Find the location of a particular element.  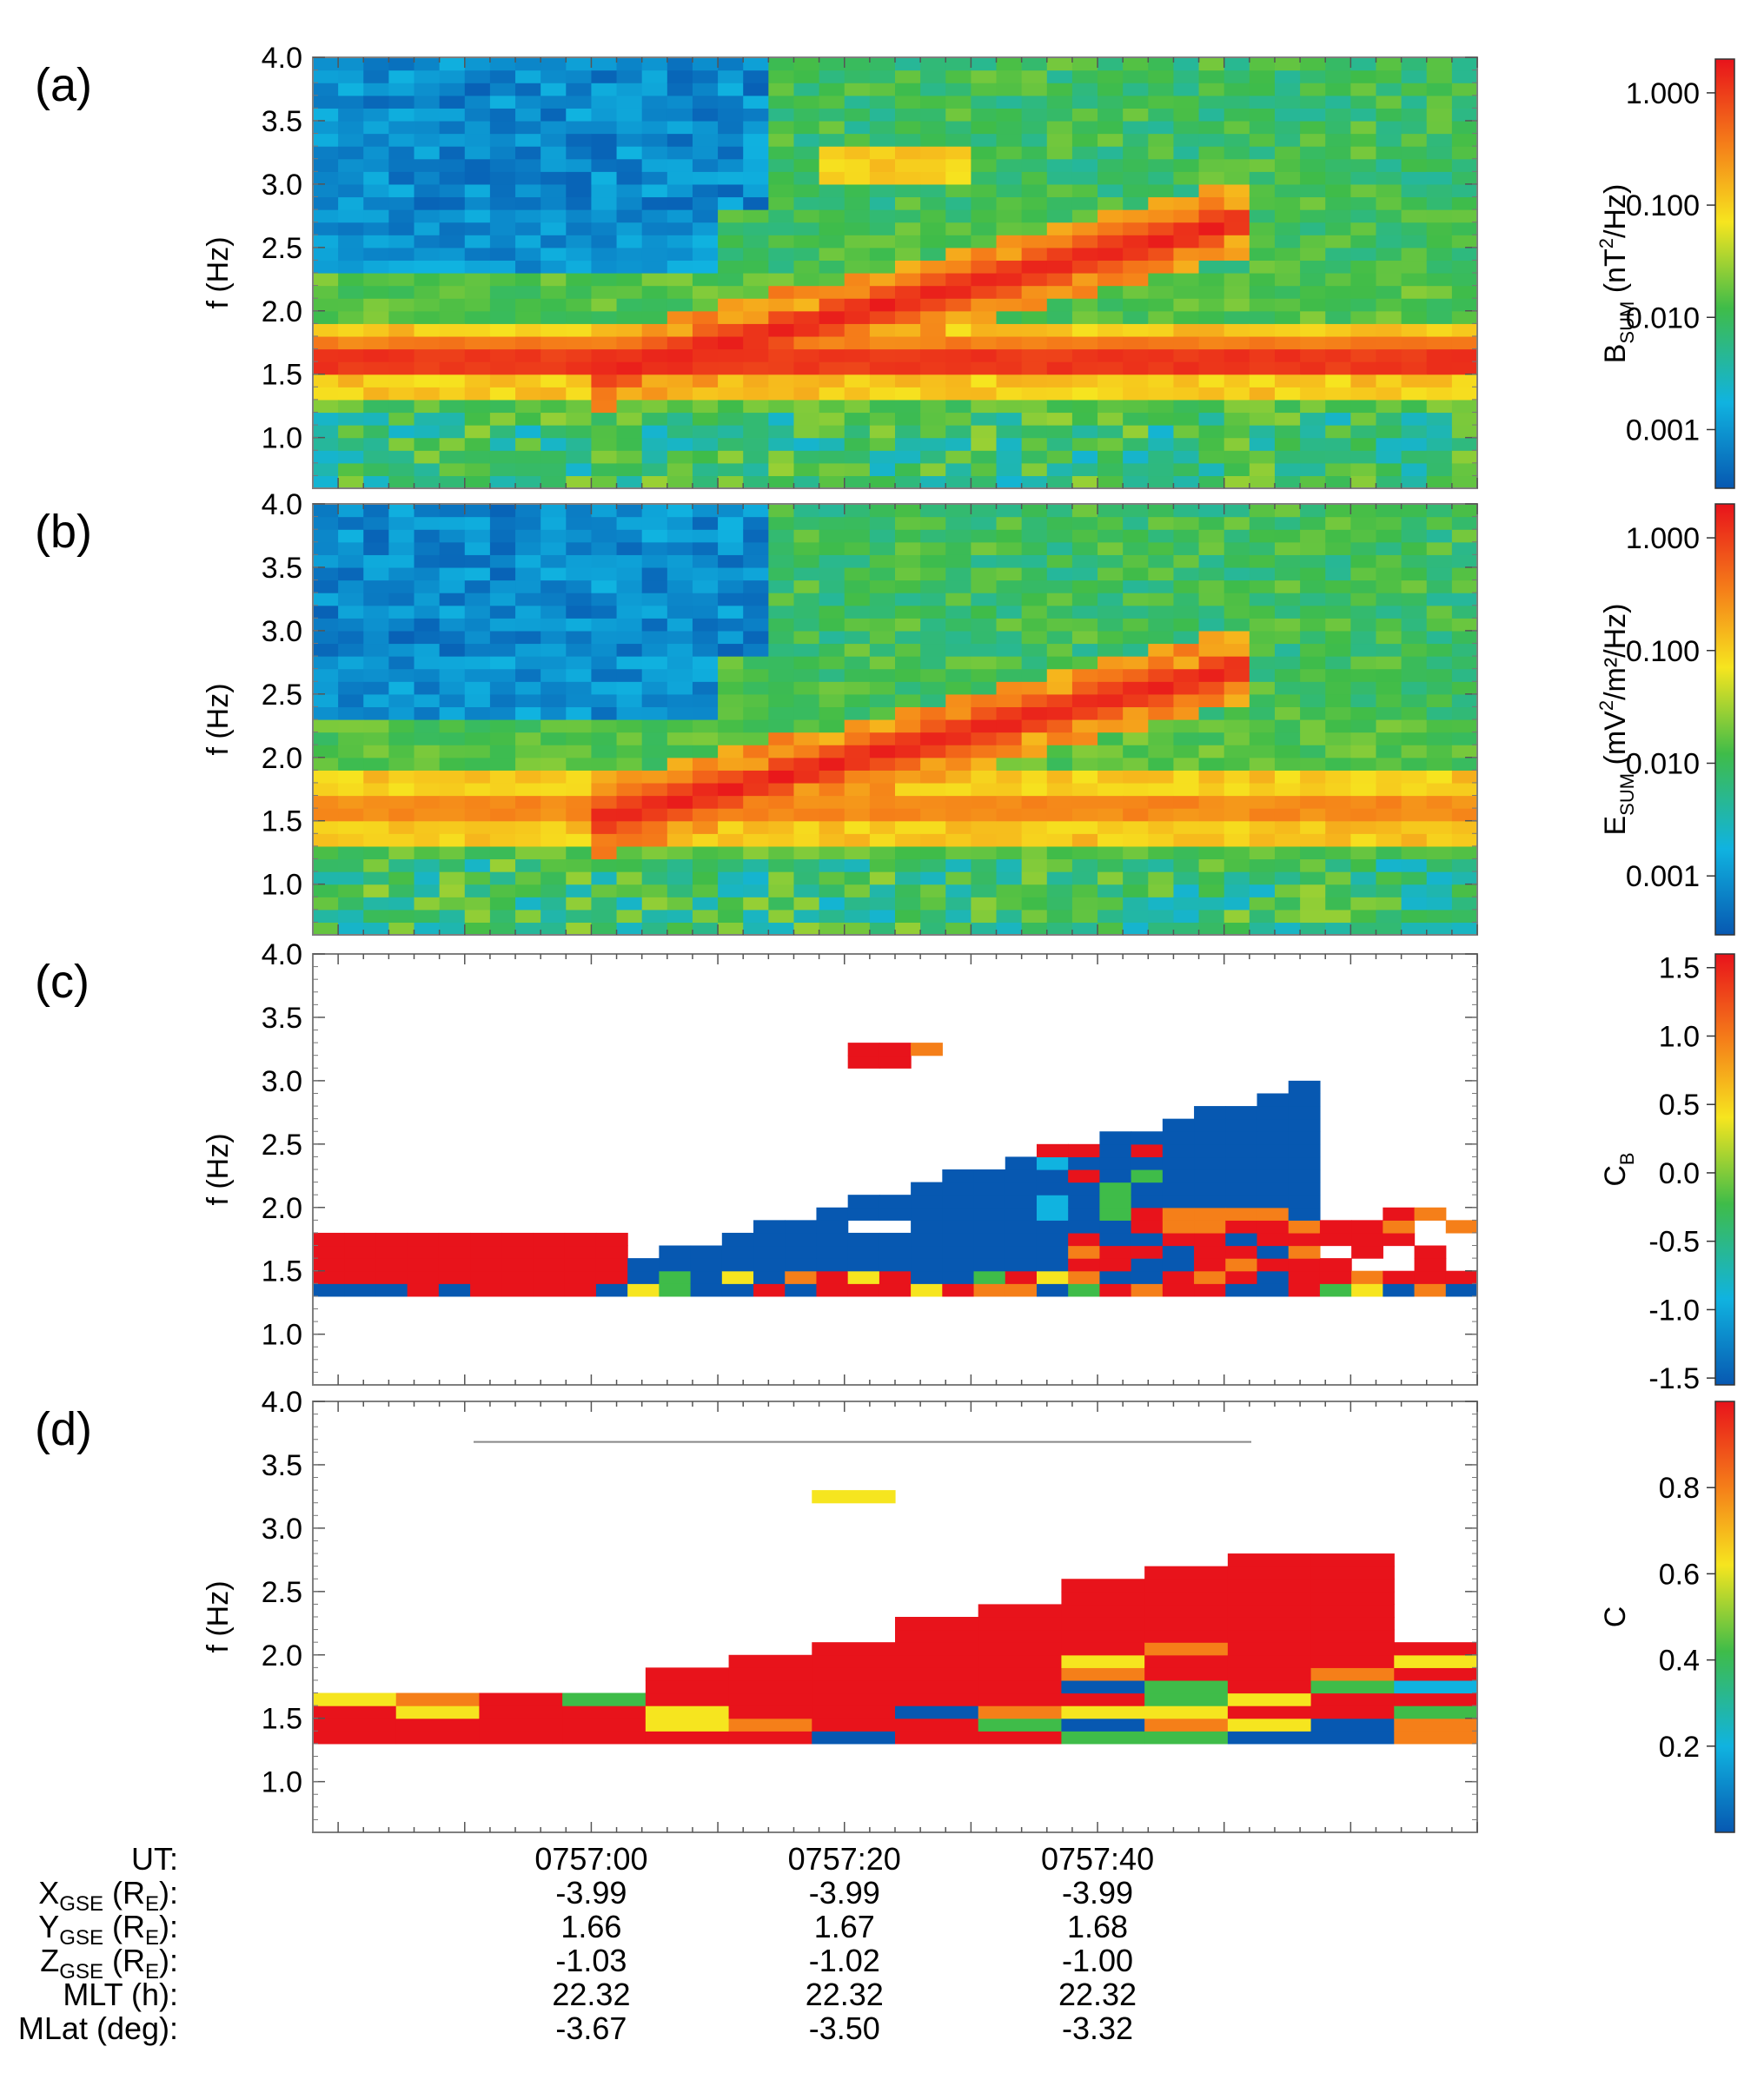

orbit-value: -3.99 is located at coordinates (1097, 1893).